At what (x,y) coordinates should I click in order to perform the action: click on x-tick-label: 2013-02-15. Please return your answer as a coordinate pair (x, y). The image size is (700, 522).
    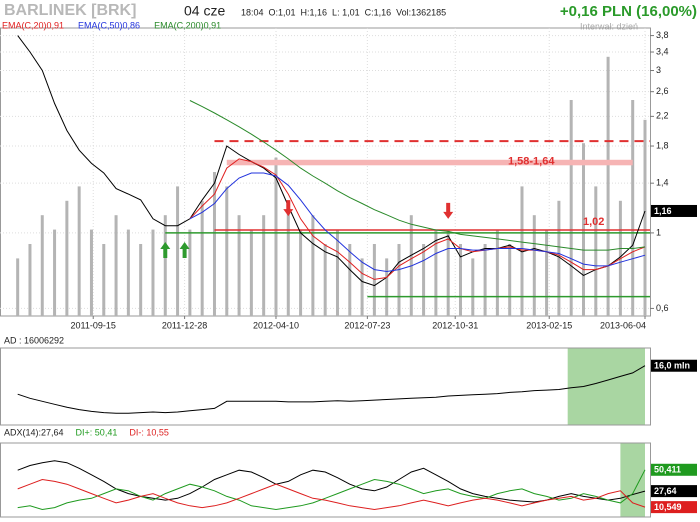
    Looking at the image, I should click on (549, 325).